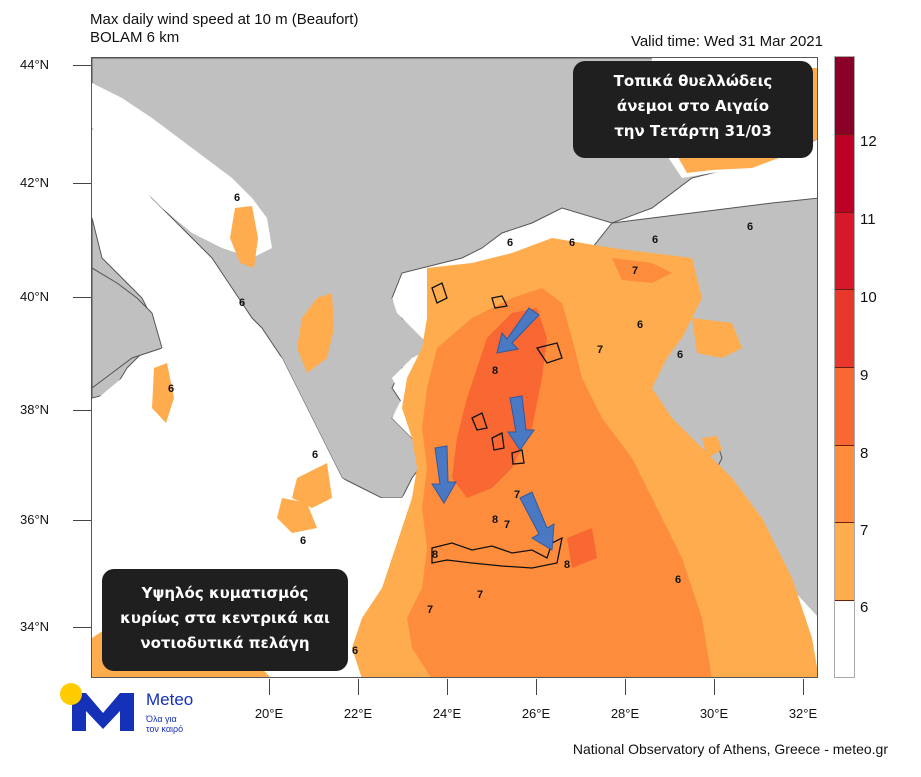  I want to click on colorbar-label-10: 10, so click(868, 297).